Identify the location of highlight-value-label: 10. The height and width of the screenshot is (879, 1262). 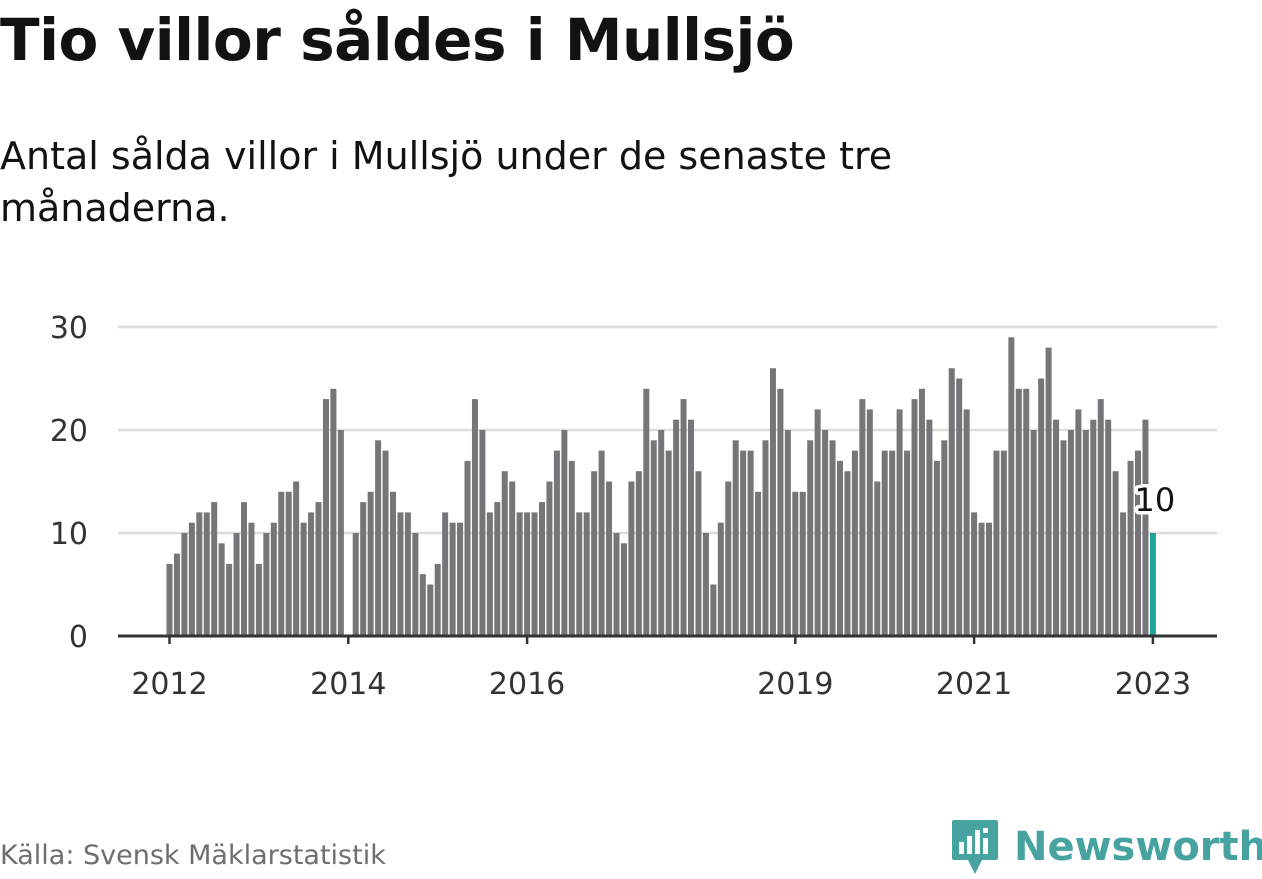
(1155, 500).